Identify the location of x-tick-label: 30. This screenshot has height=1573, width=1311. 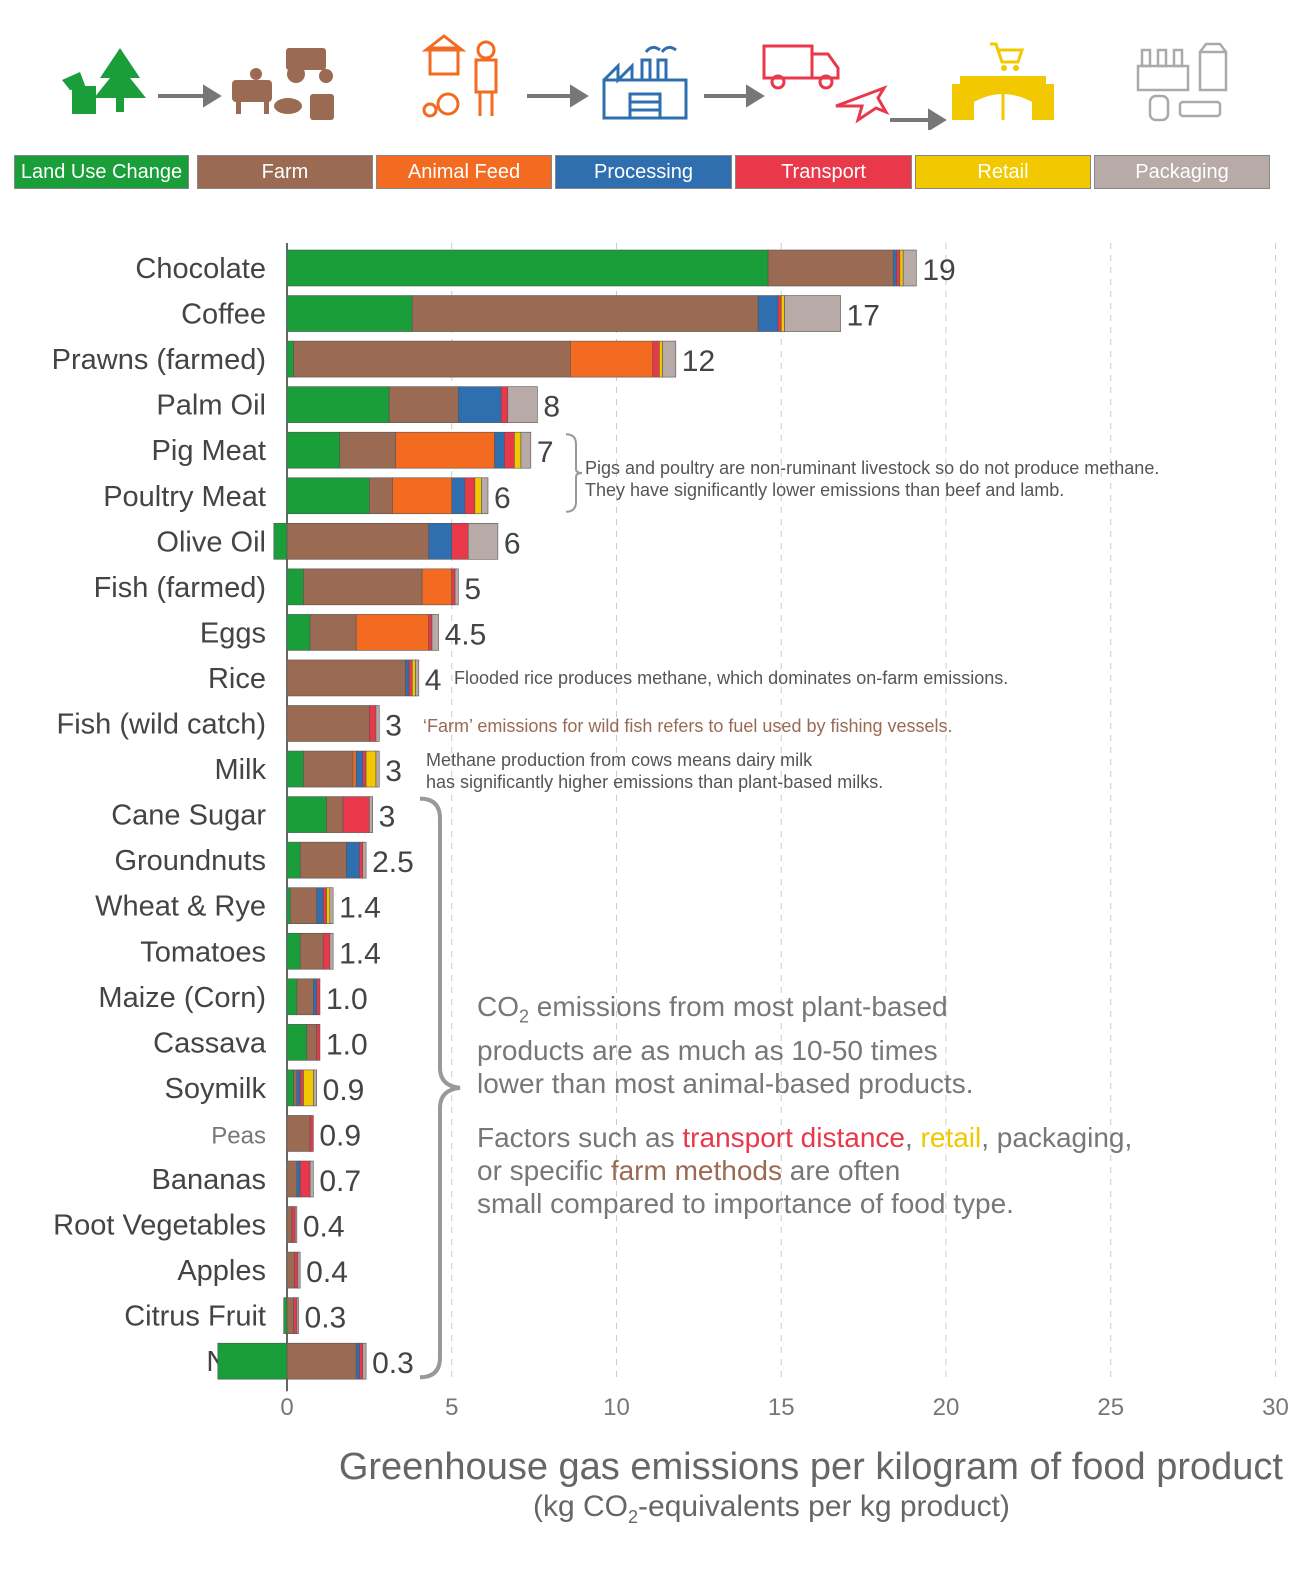
(1275, 1407).